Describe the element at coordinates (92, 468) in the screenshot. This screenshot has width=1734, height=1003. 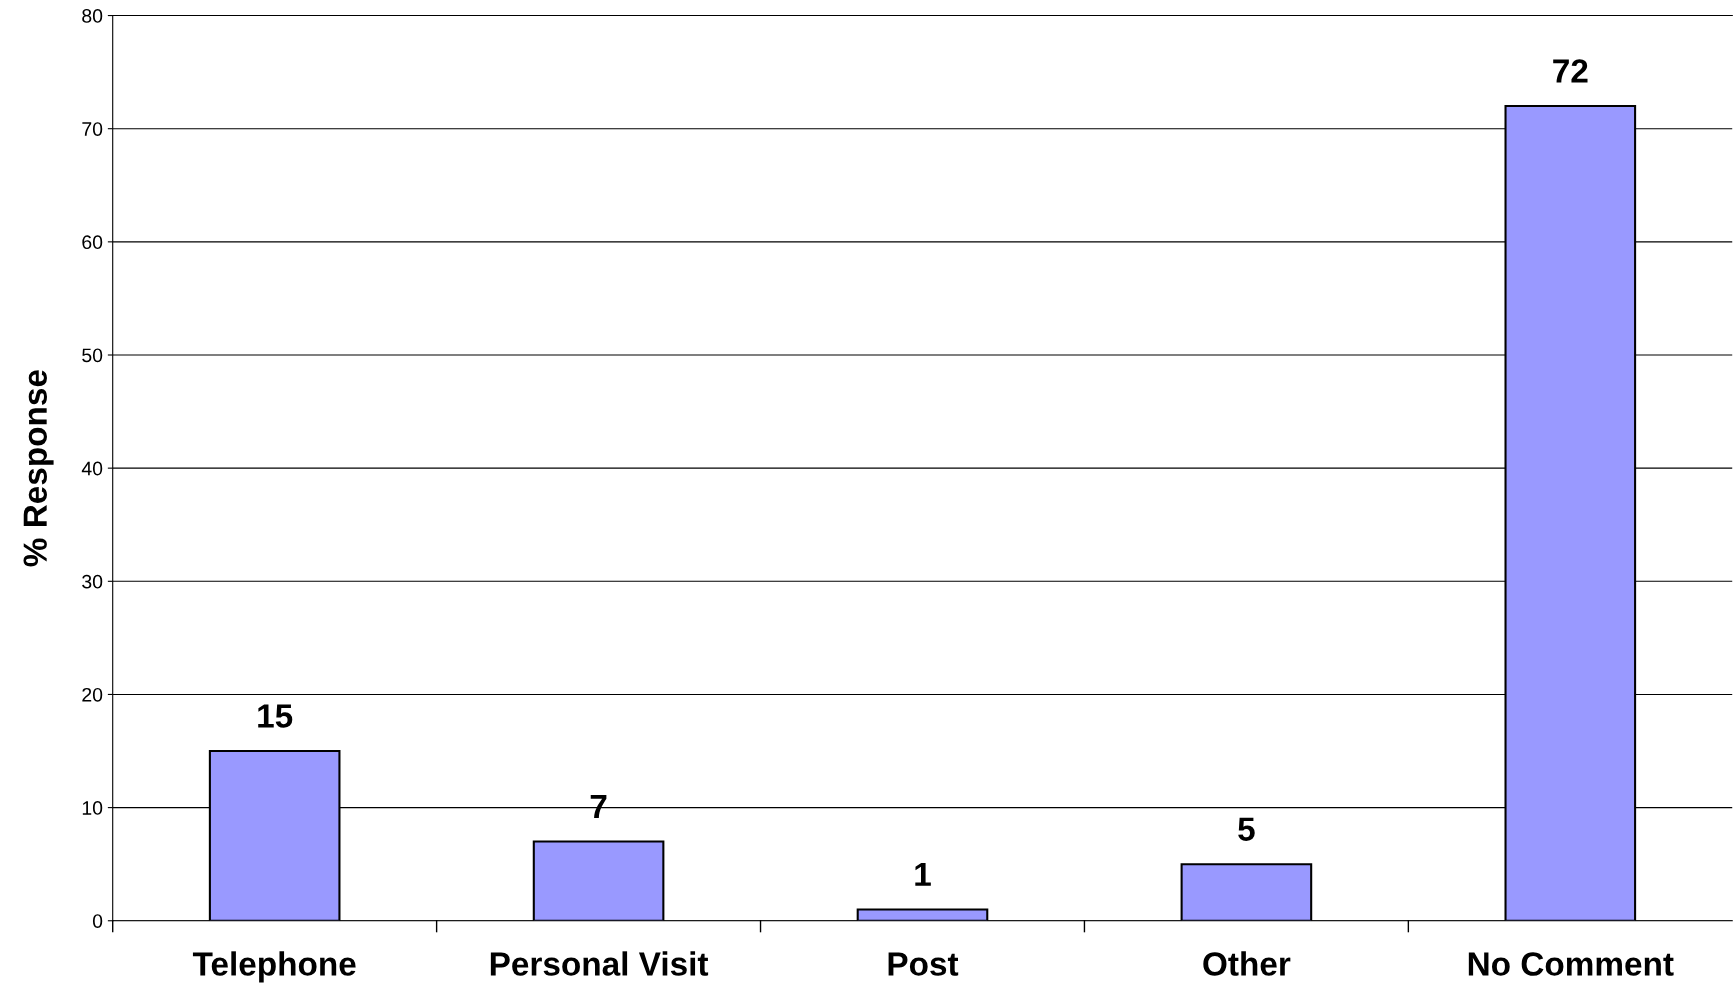
I see `y-tick-label: 40` at that location.